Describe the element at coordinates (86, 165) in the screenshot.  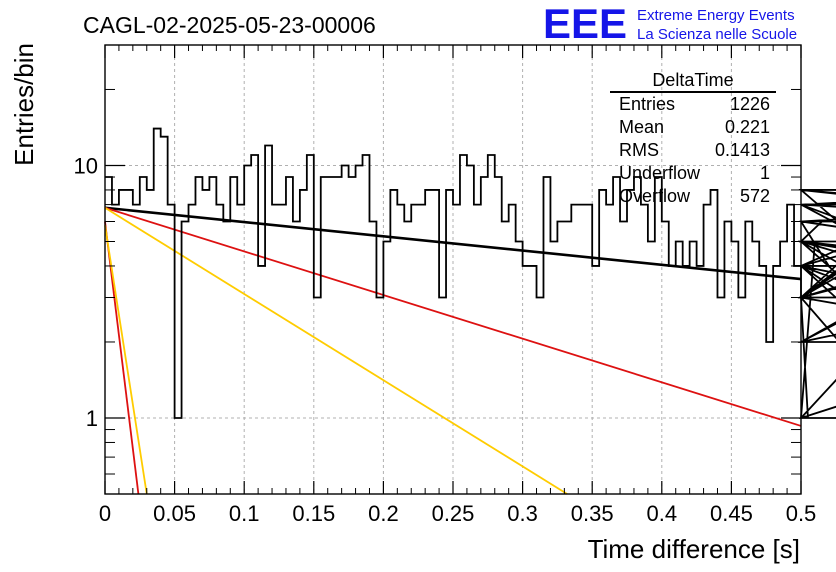
I see `y-tick-label: 10` at that location.